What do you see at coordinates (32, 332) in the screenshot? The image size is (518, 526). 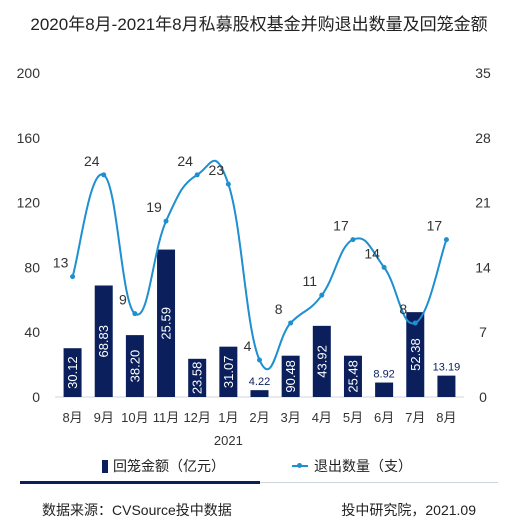 I see `y-left-tick-label: 40` at bounding box center [32, 332].